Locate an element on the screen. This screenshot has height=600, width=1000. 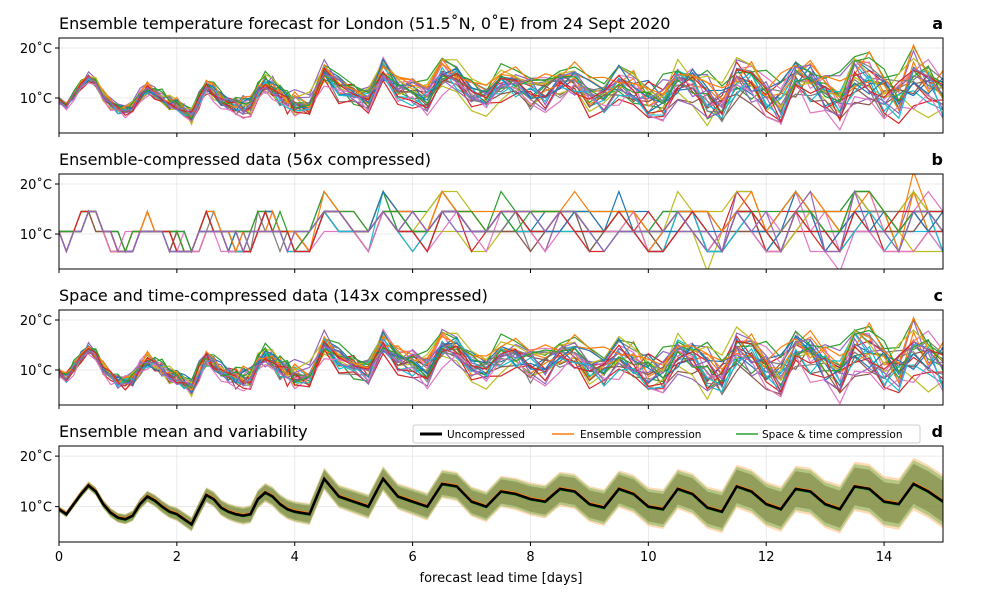
legend-label-3: Space & time compression is located at coordinates (832, 435).